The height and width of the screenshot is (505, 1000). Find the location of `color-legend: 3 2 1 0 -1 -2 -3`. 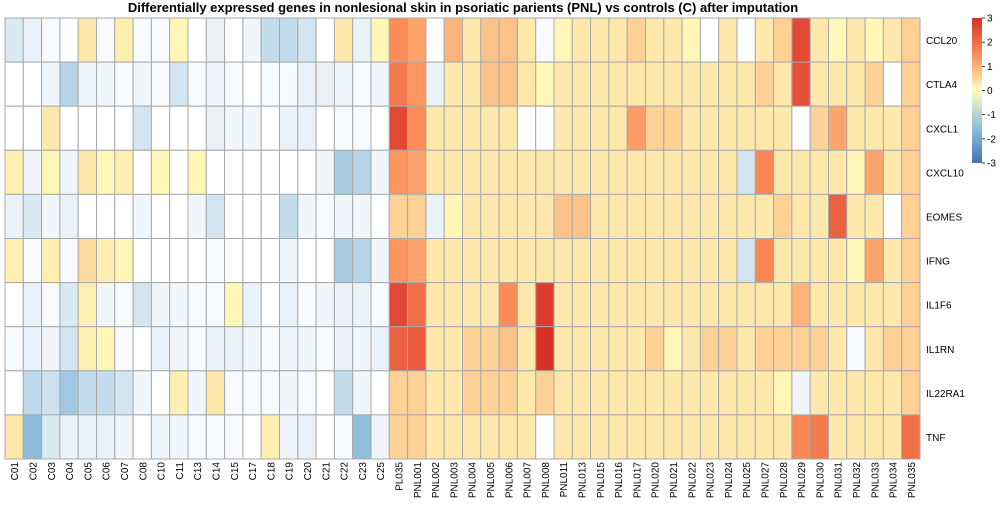

color-legend: 3 2 1 0 -1 -2 -3 is located at coordinates (984, 92).